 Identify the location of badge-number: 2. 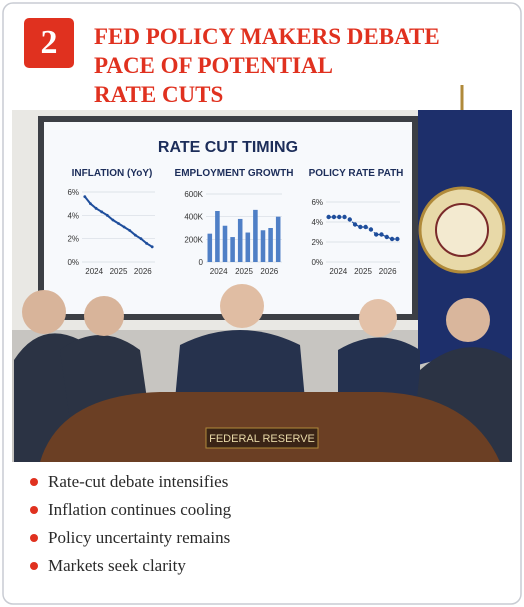
(49, 42).